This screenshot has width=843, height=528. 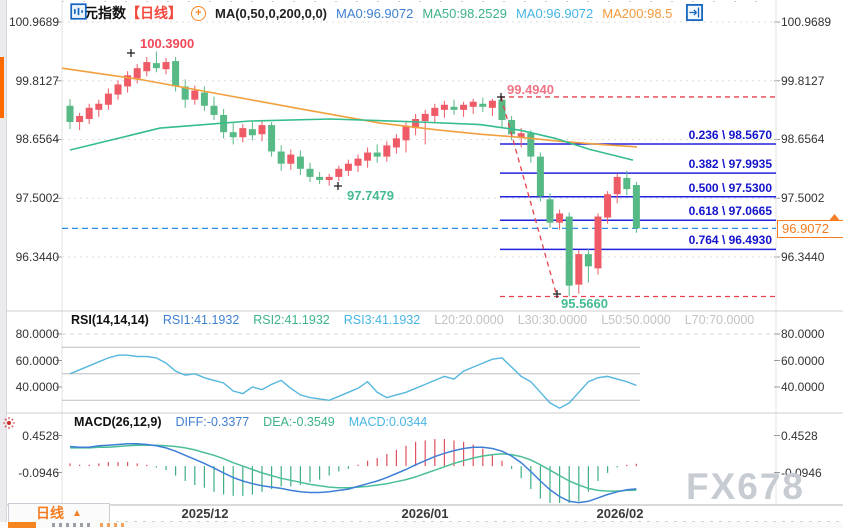 What do you see at coordinates (38, 472) in the screenshot?
I see `macd-axis-label-left: -0.0946` at bounding box center [38, 472].